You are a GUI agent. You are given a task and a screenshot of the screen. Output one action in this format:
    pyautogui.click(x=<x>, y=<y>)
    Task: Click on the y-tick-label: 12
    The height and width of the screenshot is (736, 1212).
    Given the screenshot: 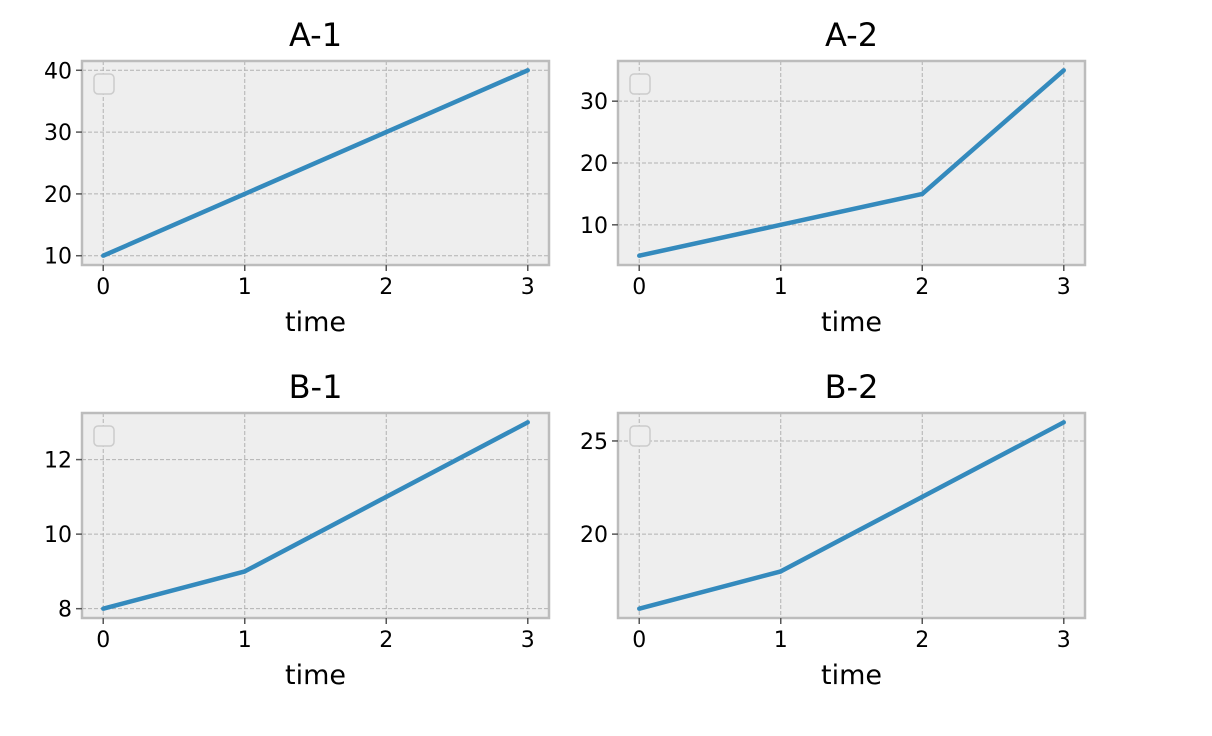 What is the action you would take?
    pyautogui.click(x=58, y=461)
    